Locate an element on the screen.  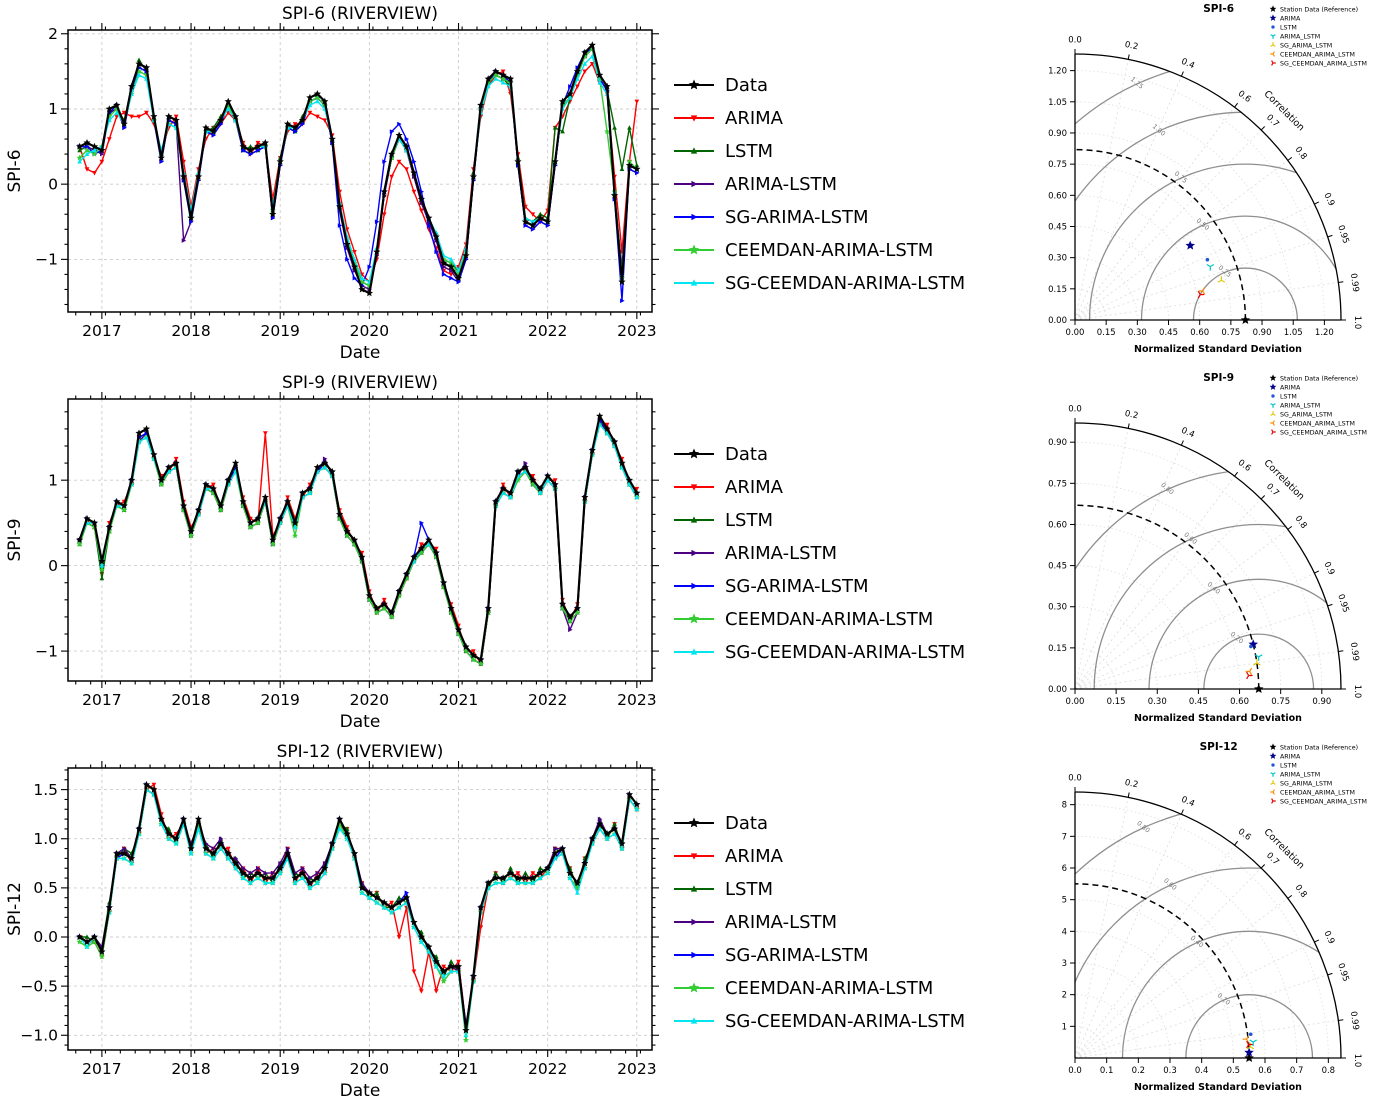
taylor-y-tick: 0.00 is located at coordinates (1057, 690).